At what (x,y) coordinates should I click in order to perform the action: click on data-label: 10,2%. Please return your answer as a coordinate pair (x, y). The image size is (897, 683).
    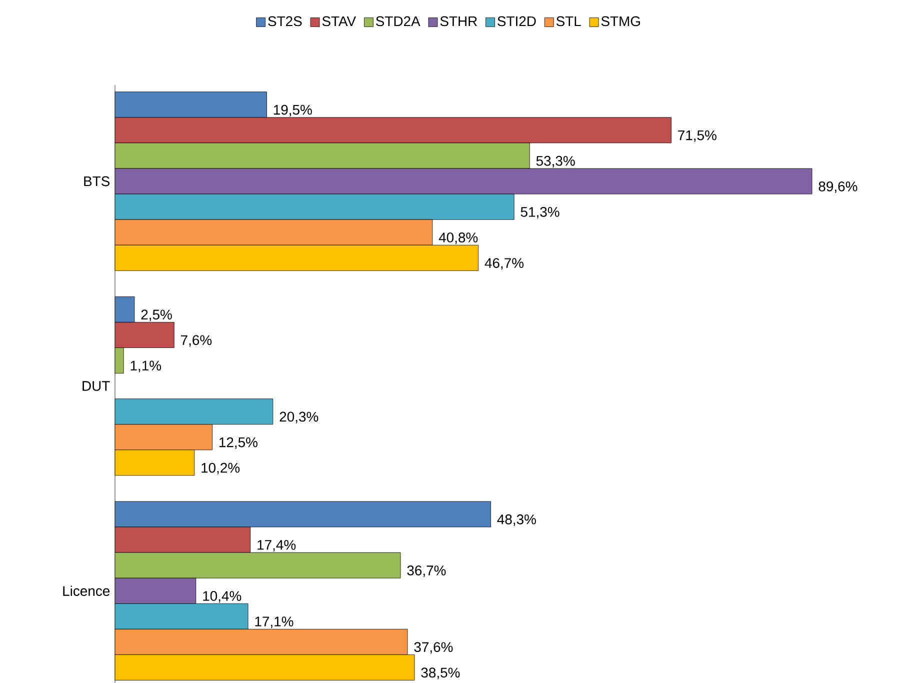
    Looking at the image, I should click on (221, 468).